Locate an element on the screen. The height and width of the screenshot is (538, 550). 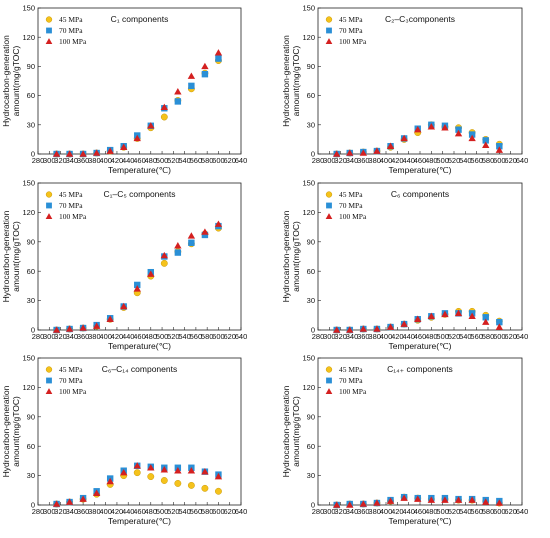
x-tick-label: 380 is located at coordinates (374, 511).